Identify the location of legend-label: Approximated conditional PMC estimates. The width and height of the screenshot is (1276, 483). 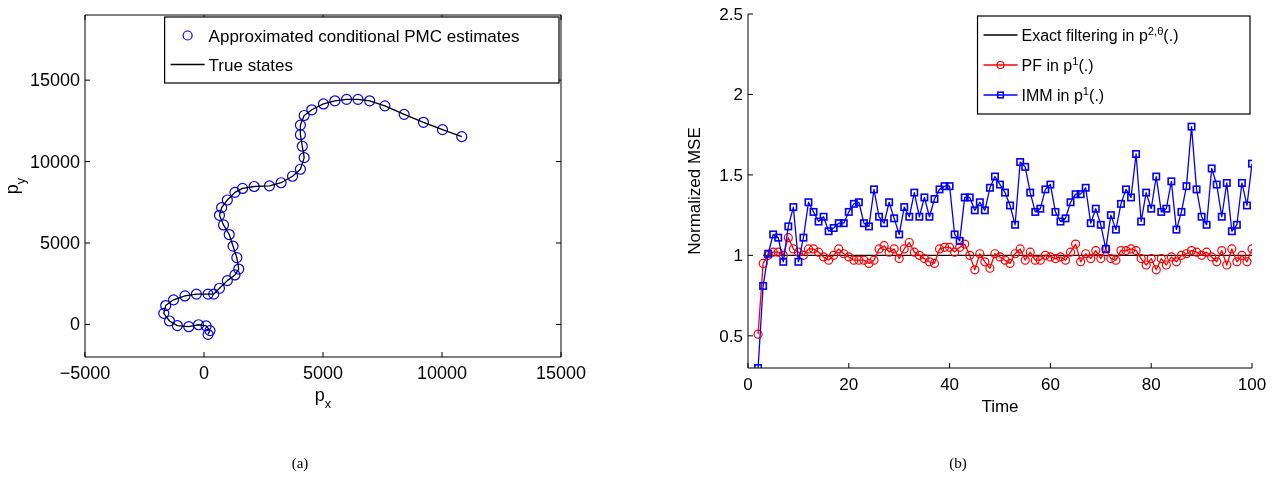
(364, 36).